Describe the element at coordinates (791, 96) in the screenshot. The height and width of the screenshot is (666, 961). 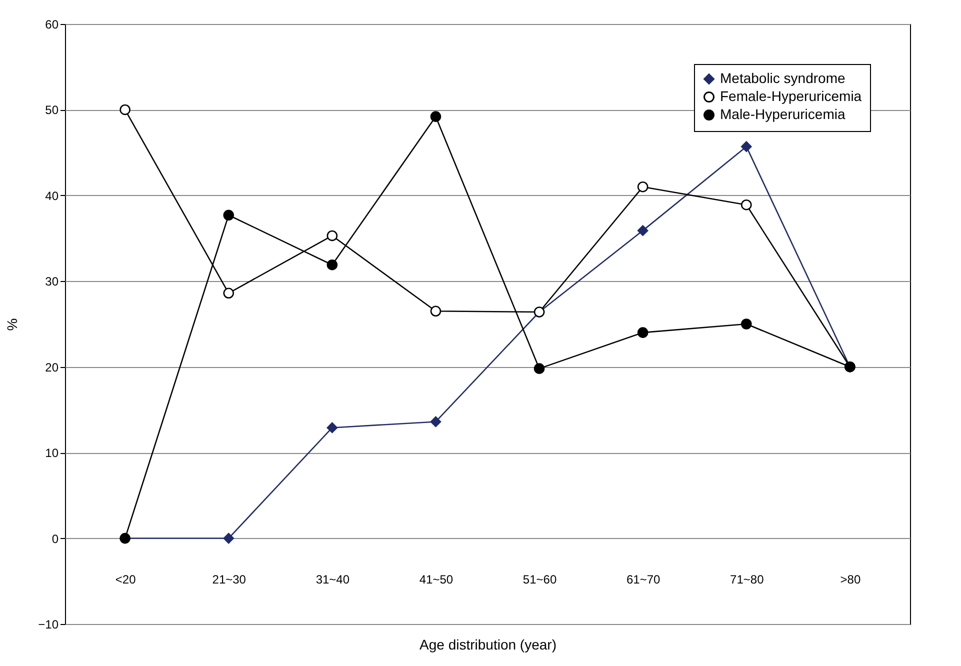
I see `legend-label: Female-Hyperuricemia` at that location.